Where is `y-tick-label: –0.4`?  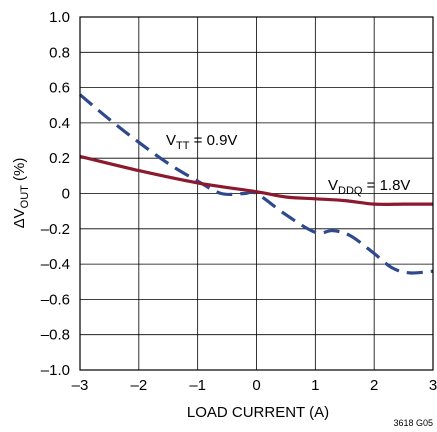
y-tick-label: –0.4 is located at coordinates (55, 264).